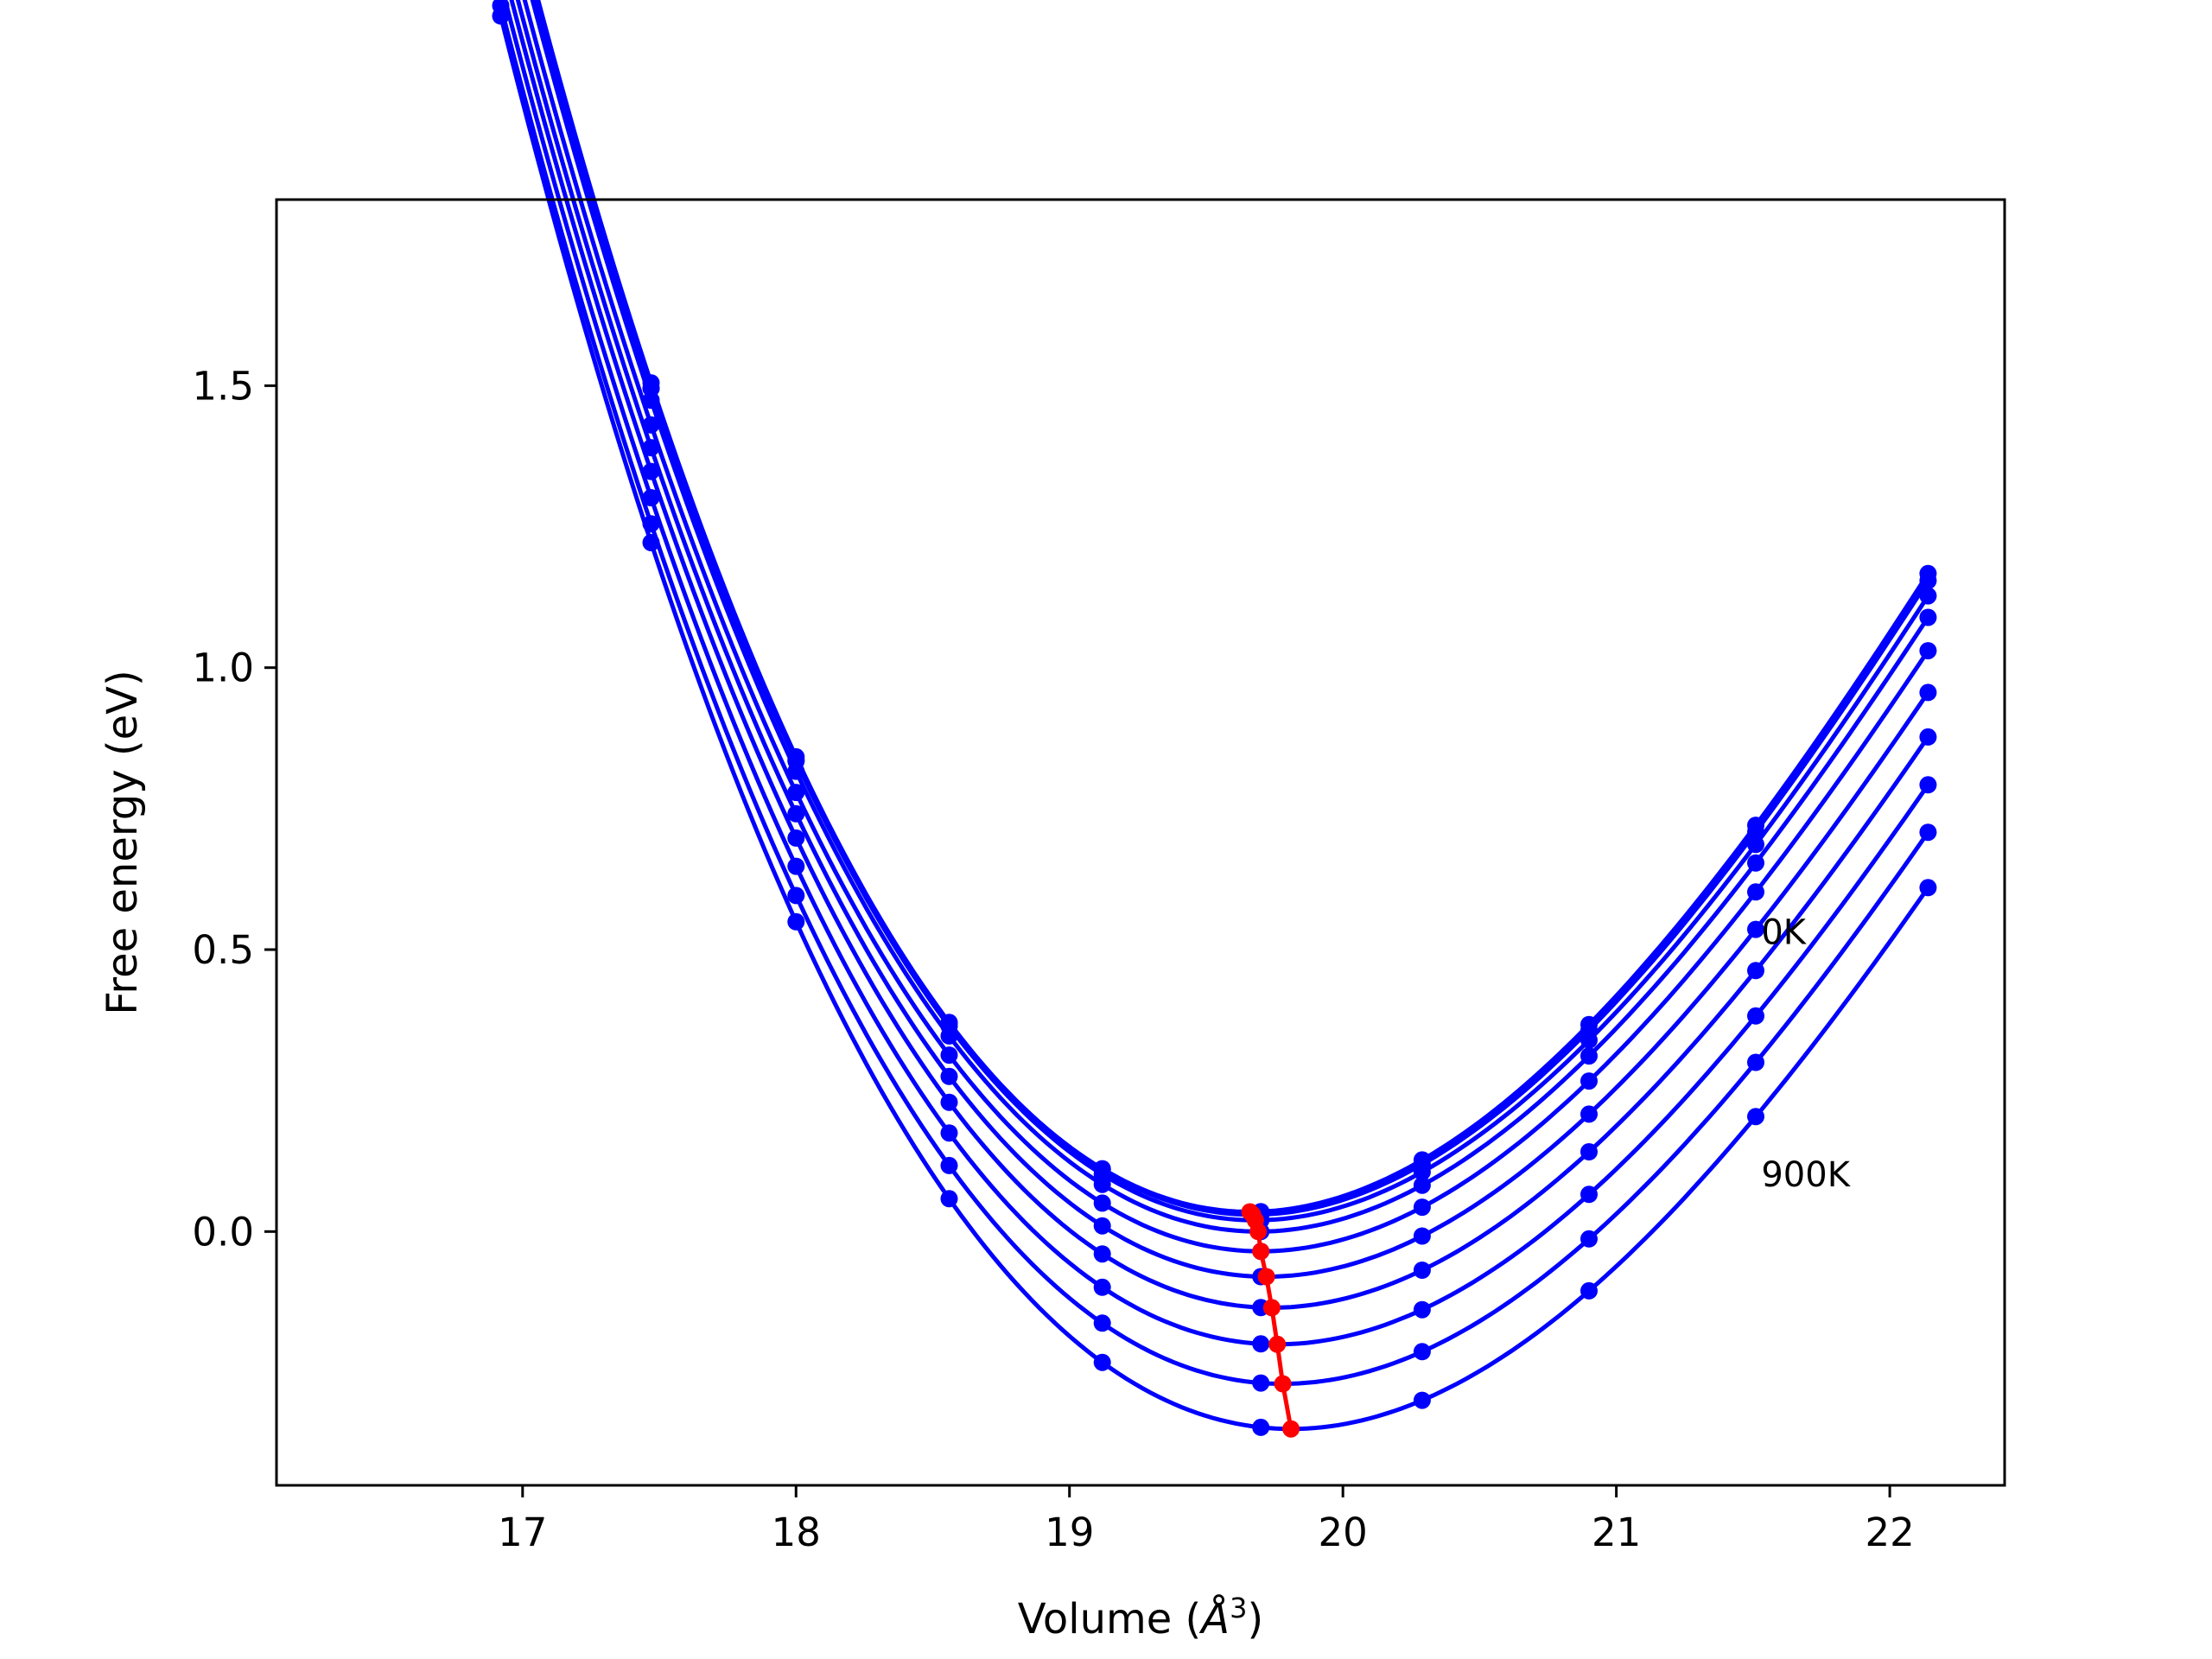 The width and height of the screenshot is (2212, 1659). Describe the element at coordinates (1258, 1232) in the screenshot. I see `minimum-point-300K` at that location.